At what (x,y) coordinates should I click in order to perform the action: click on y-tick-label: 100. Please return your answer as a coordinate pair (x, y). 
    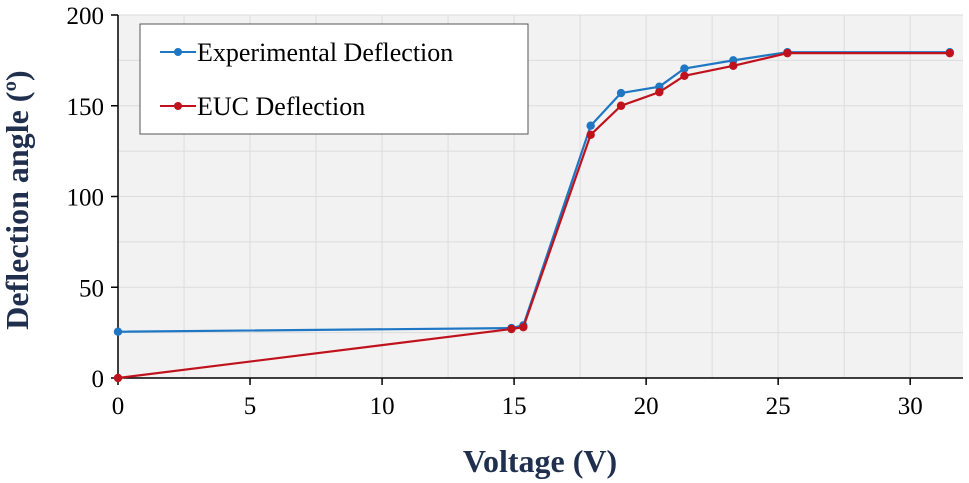
    Looking at the image, I should click on (86, 198).